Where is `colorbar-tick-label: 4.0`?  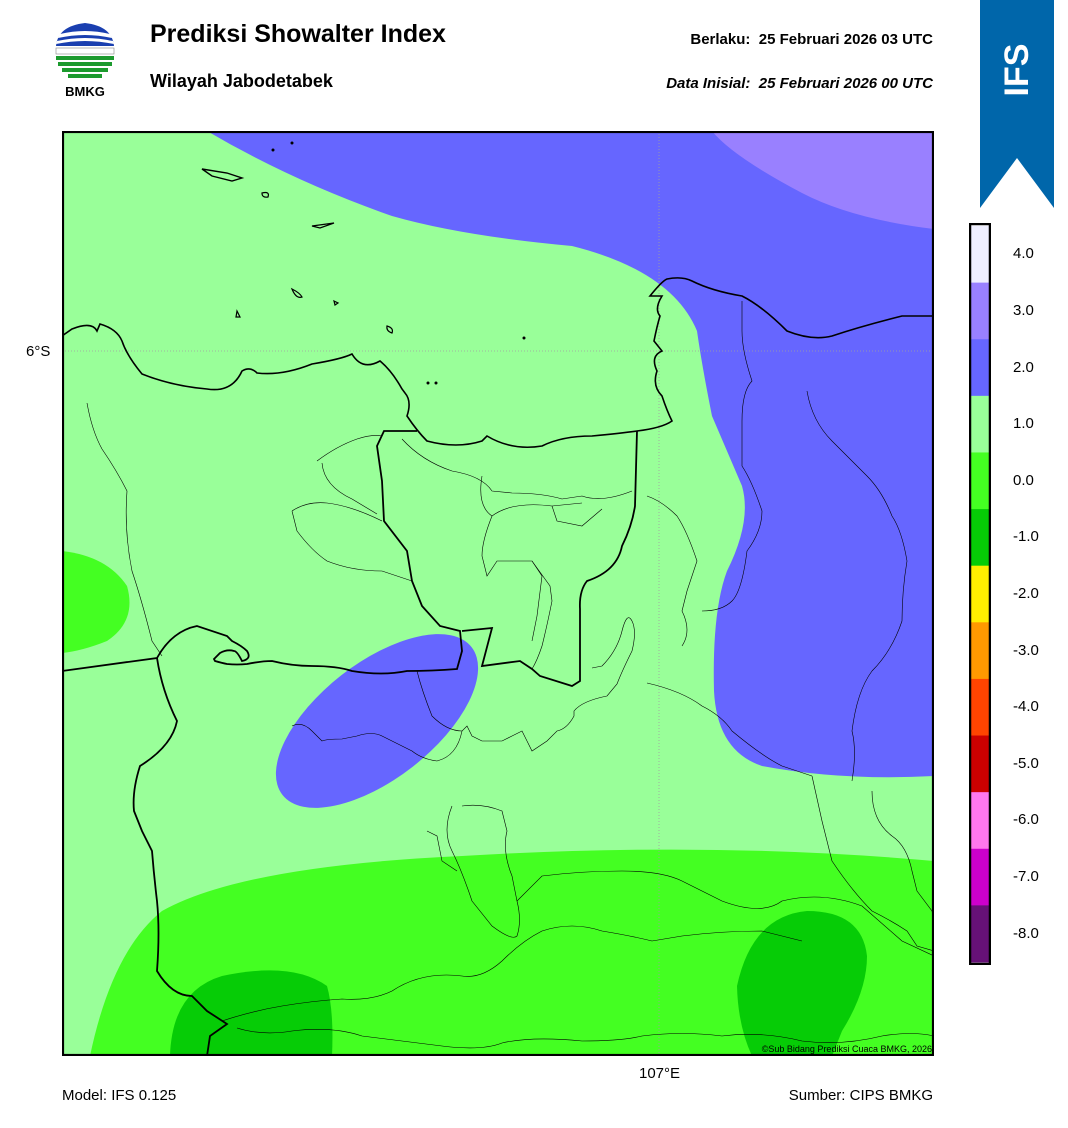 colorbar-tick-label: 4.0 is located at coordinates (1023, 254).